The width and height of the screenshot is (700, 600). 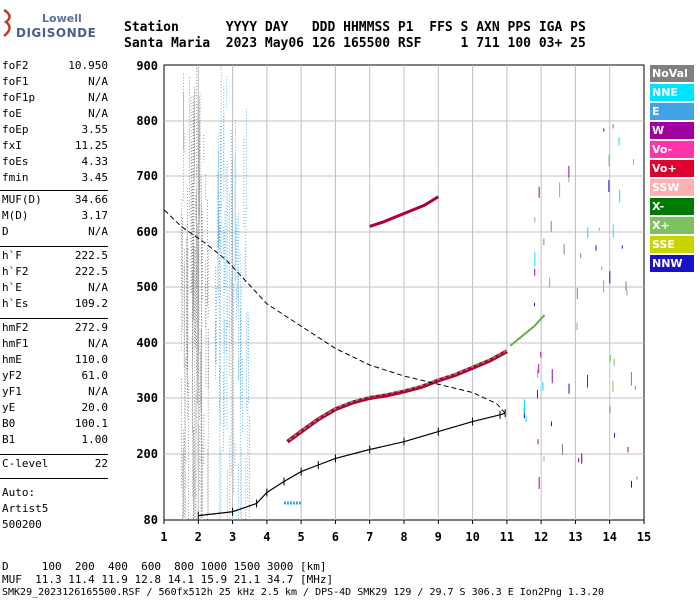 I want to click on legend-item-x: X+, so click(x=672, y=225).